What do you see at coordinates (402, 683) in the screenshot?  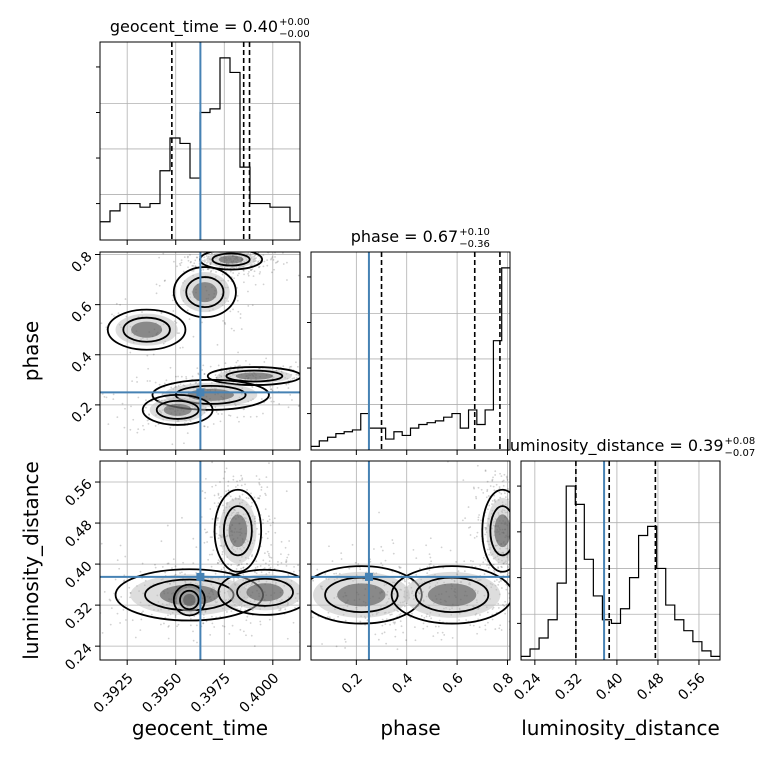 I see `x-tick-label: 0.4` at bounding box center [402, 683].